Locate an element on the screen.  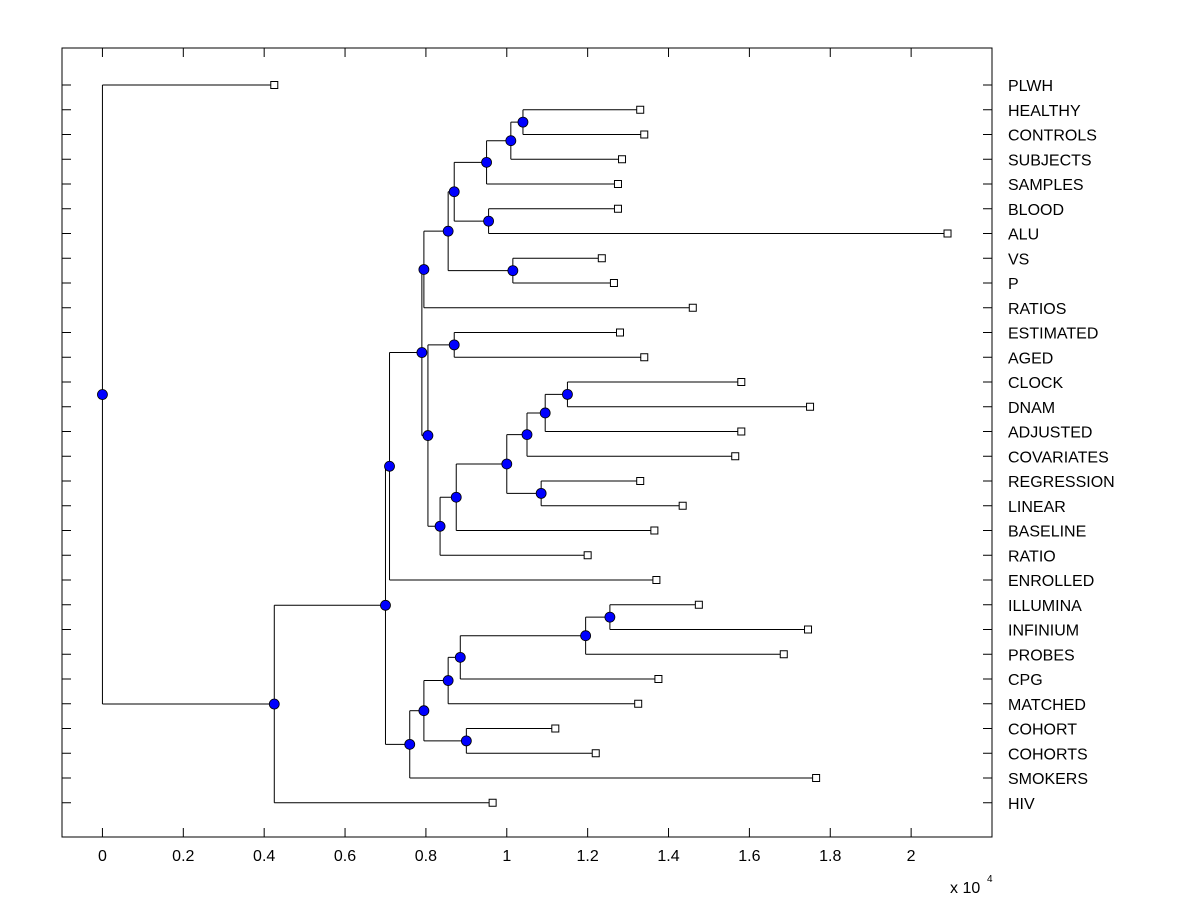
leaf-label: RATIO is located at coordinates (1032, 556).